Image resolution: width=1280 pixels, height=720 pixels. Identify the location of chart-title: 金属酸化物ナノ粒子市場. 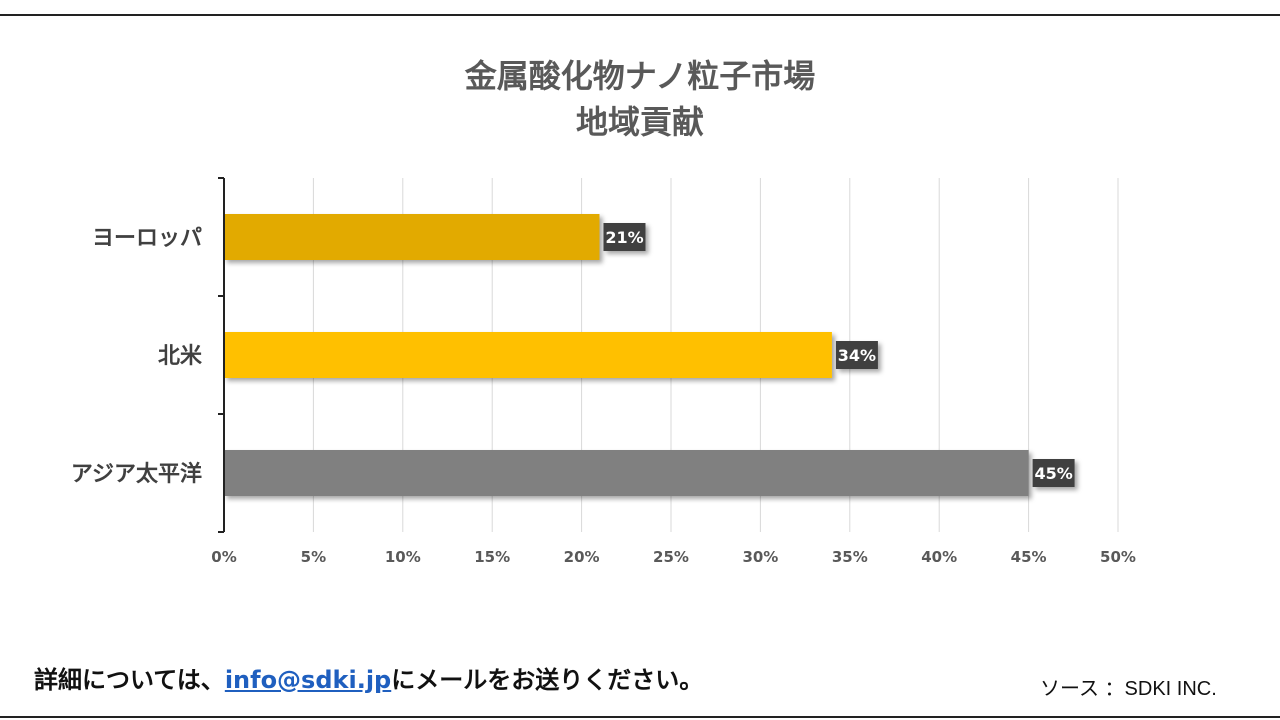
(640, 76).